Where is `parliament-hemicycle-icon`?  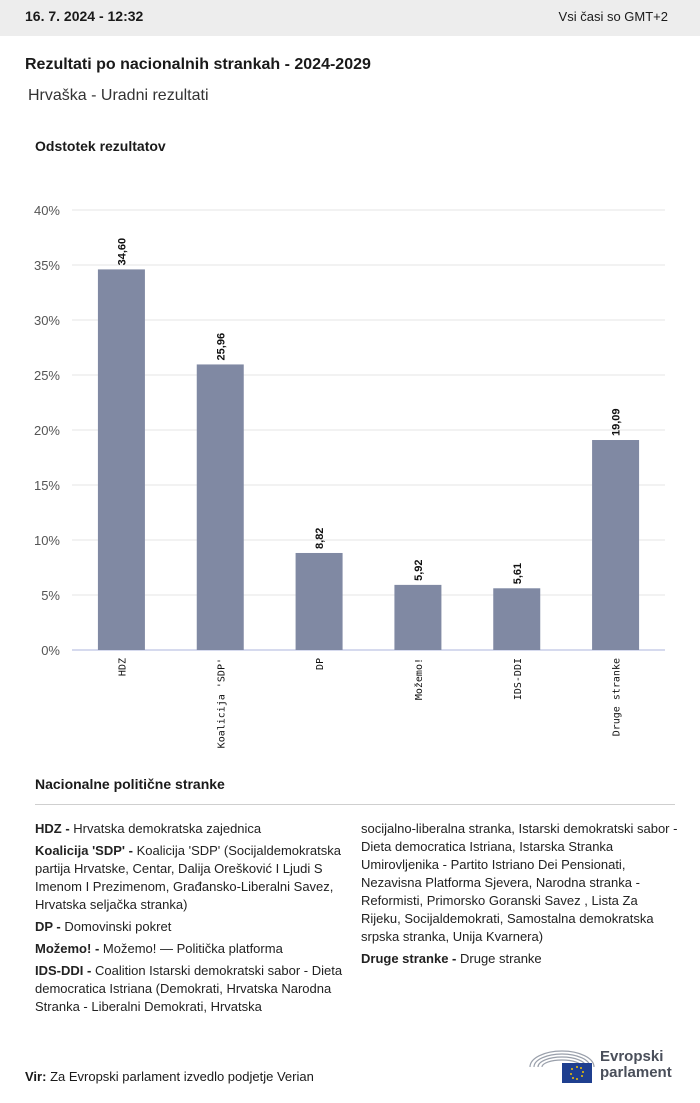 parliament-hemicycle-icon is located at coordinates (562, 1066).